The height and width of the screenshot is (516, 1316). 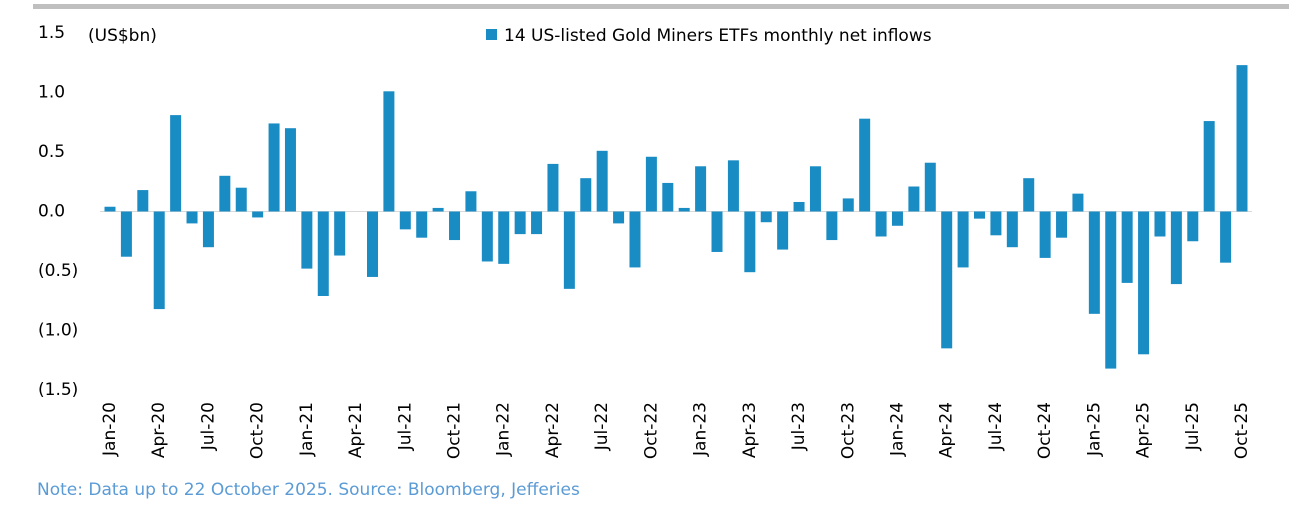 I want to click on y-tick-label: 1.5, so click(x=51, y=33).